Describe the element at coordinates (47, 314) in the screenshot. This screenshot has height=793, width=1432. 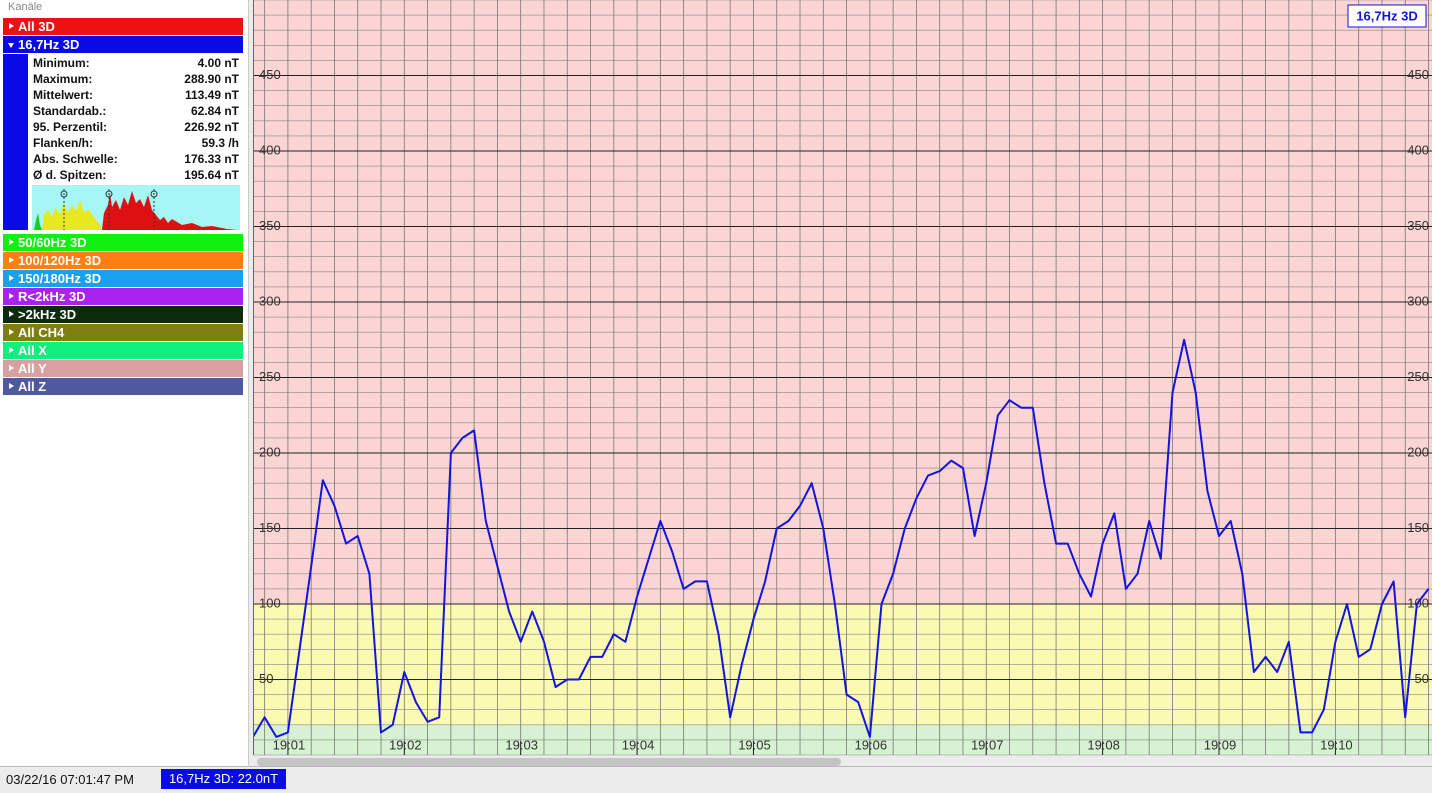
I see `channel-label: >2kHz 3D` at that location.